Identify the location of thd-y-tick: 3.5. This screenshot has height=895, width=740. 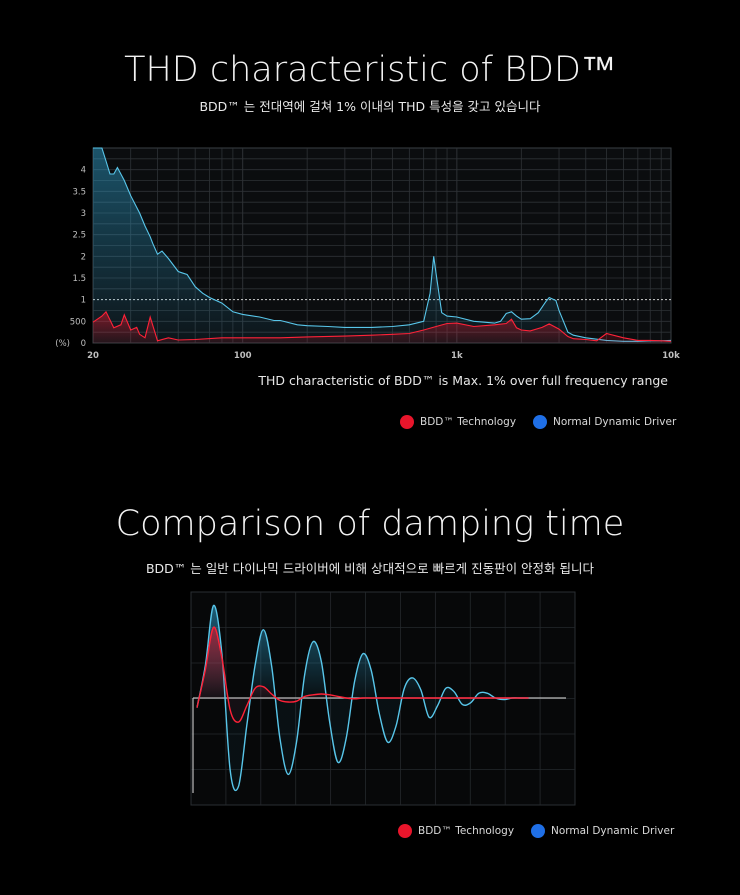
(79, 192).